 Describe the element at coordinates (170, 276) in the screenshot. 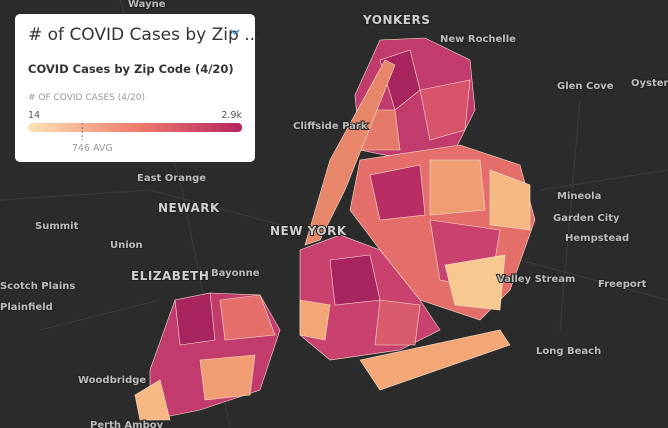

I see `place-label: ELIZABETH` at that location.